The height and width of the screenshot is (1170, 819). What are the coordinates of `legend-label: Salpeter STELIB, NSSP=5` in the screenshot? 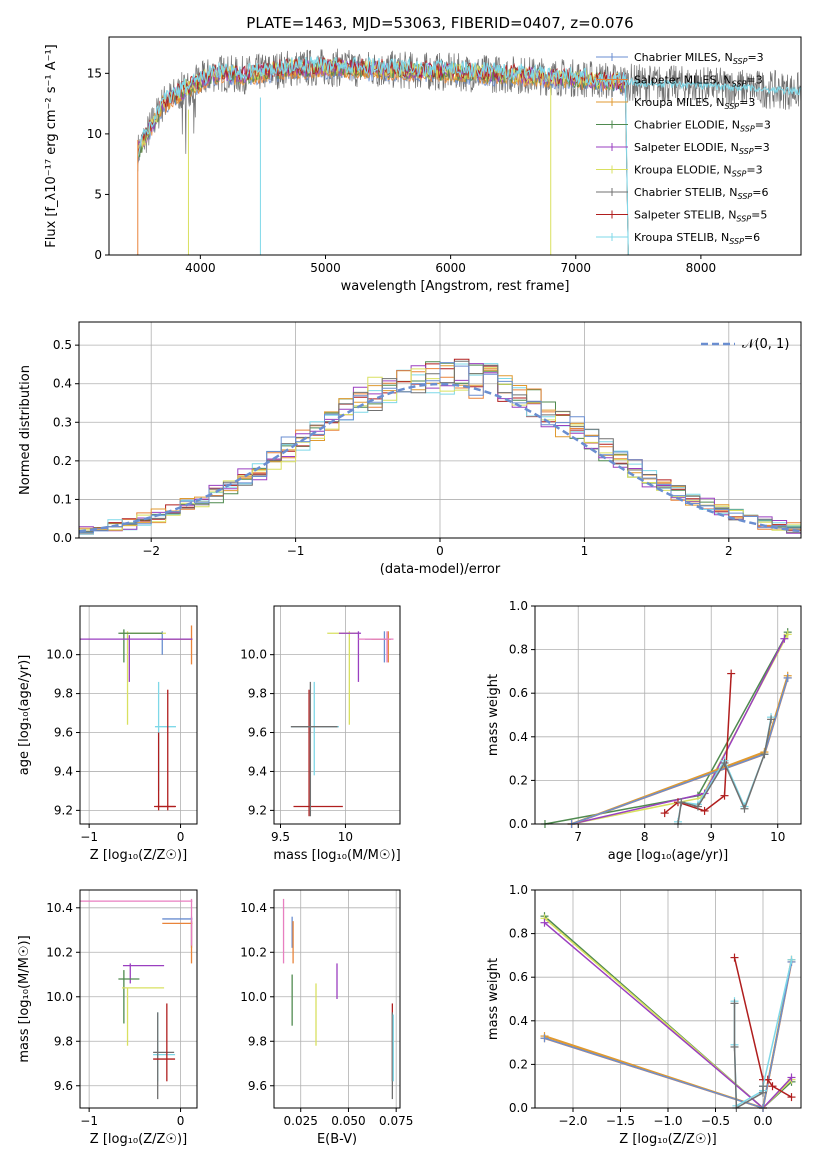 It's located at (700, 216).